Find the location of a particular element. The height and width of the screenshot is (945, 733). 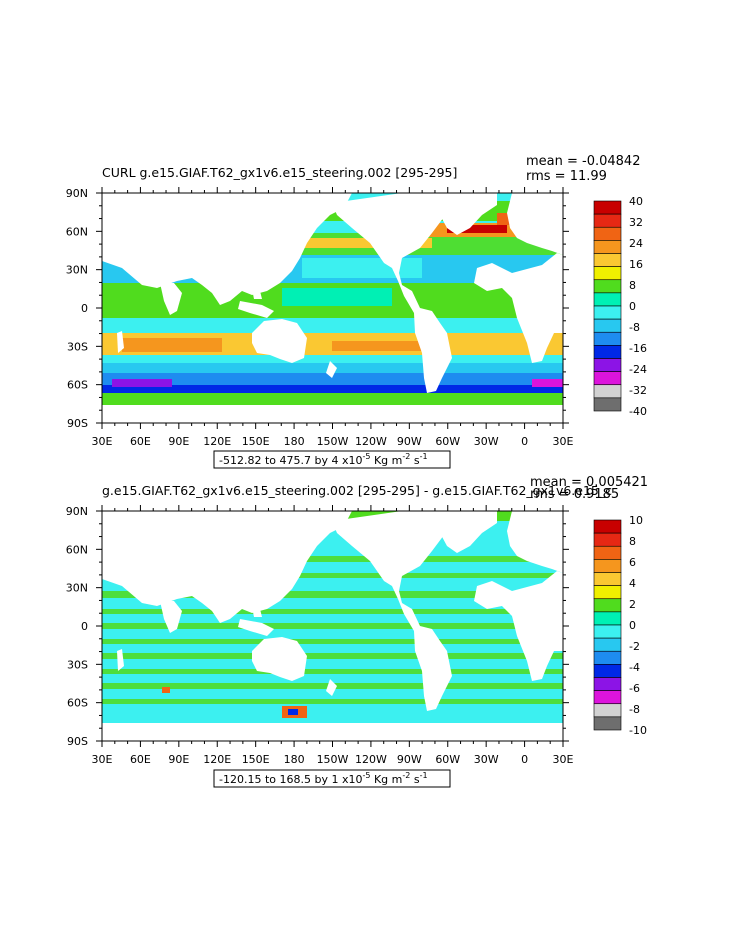

colorbar-label: 24 is located at coordinates (636, 243).